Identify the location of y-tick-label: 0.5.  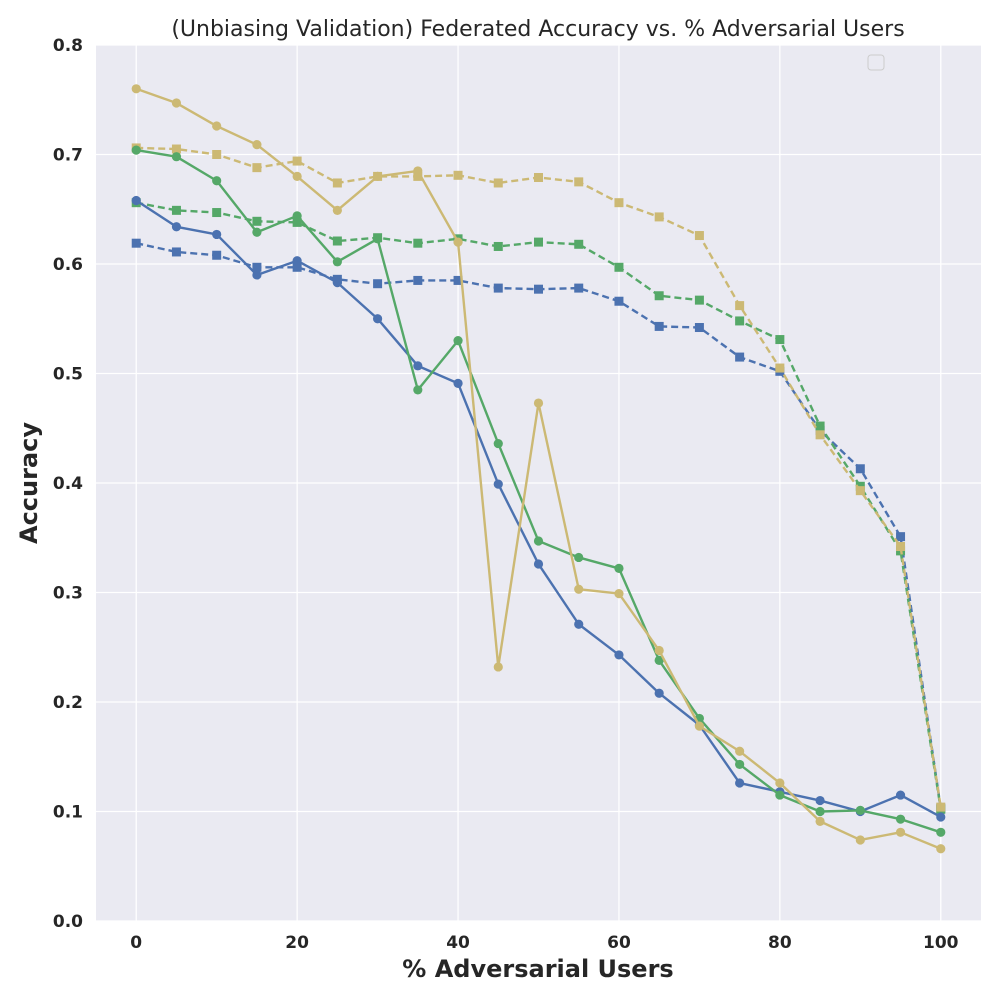
(68, 375).